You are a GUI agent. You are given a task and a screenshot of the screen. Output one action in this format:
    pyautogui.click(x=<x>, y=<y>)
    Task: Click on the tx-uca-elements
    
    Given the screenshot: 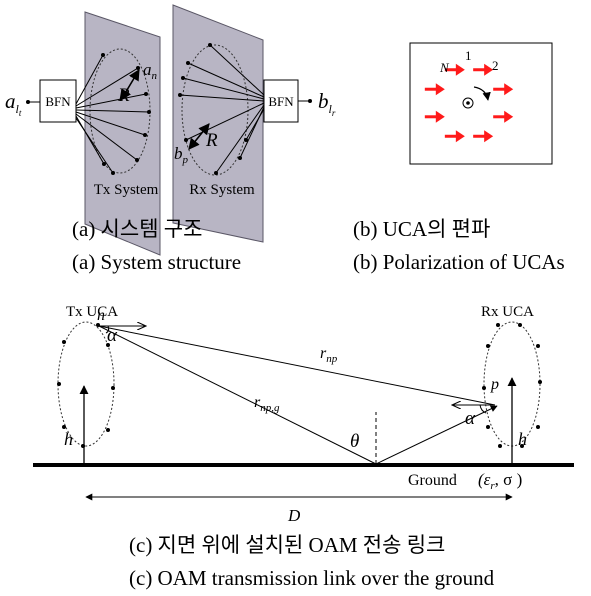 What is the action you would take?
    pyautogui.click(x=126, y=114)
    